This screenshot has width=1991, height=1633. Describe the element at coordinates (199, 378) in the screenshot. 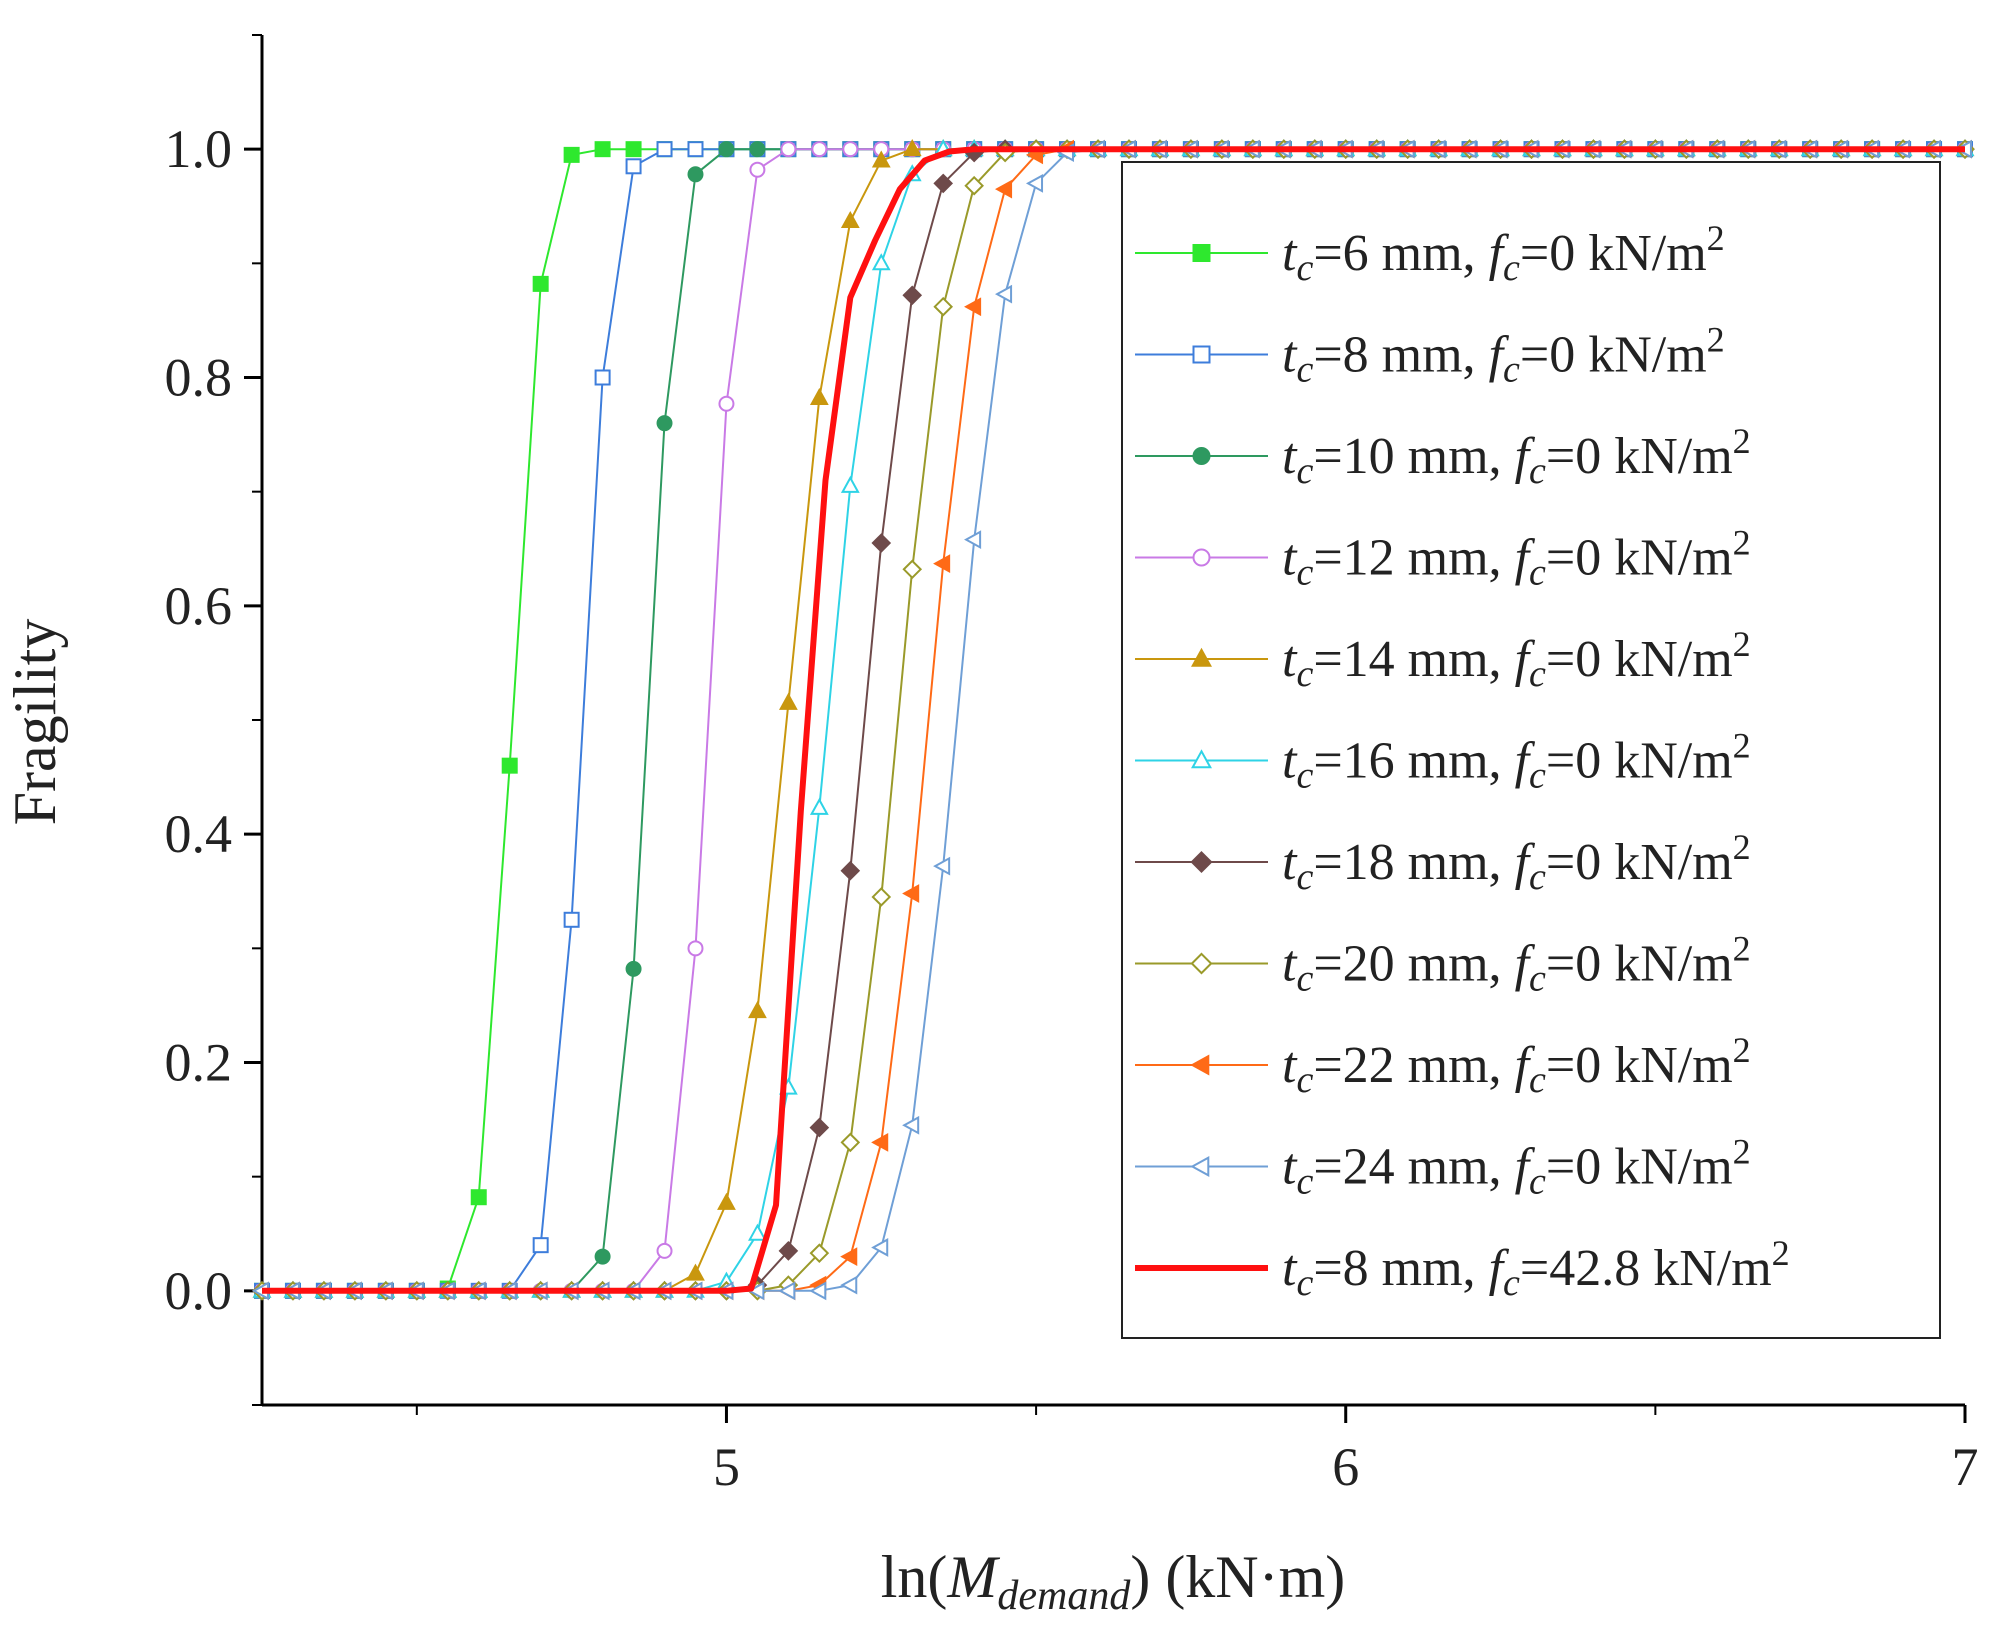

I see `y-tick-label: 0.8` at that location.